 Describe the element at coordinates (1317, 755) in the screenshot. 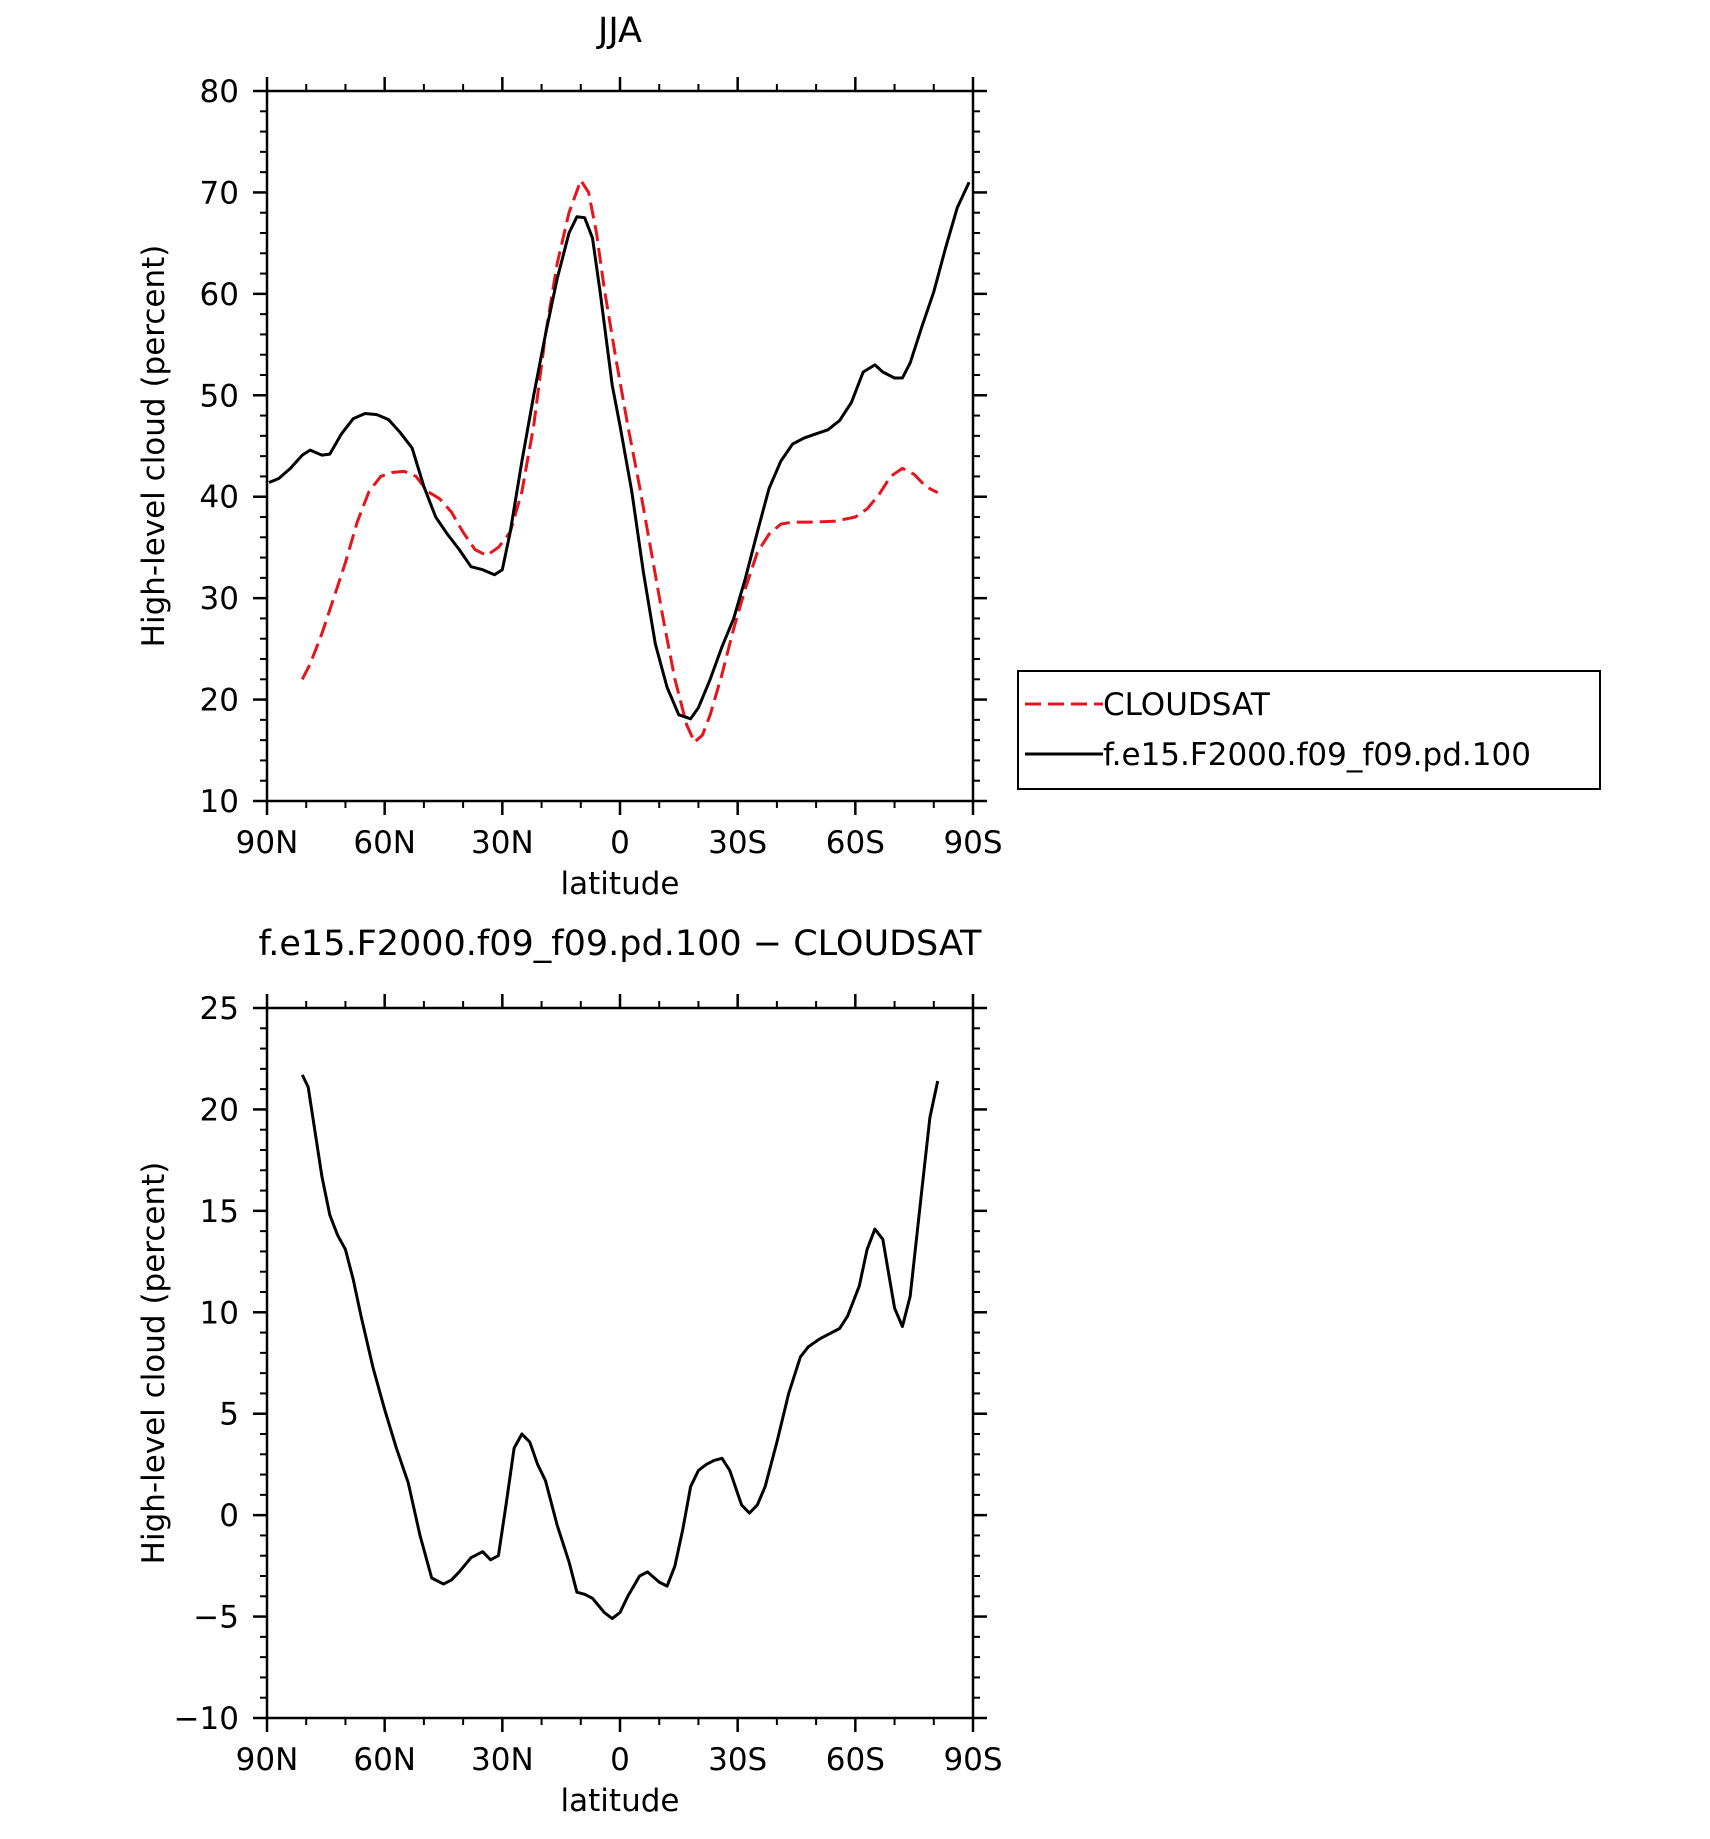

I see `legend-label: f.e15.F2000.f09_f09.pd.100` at that location.